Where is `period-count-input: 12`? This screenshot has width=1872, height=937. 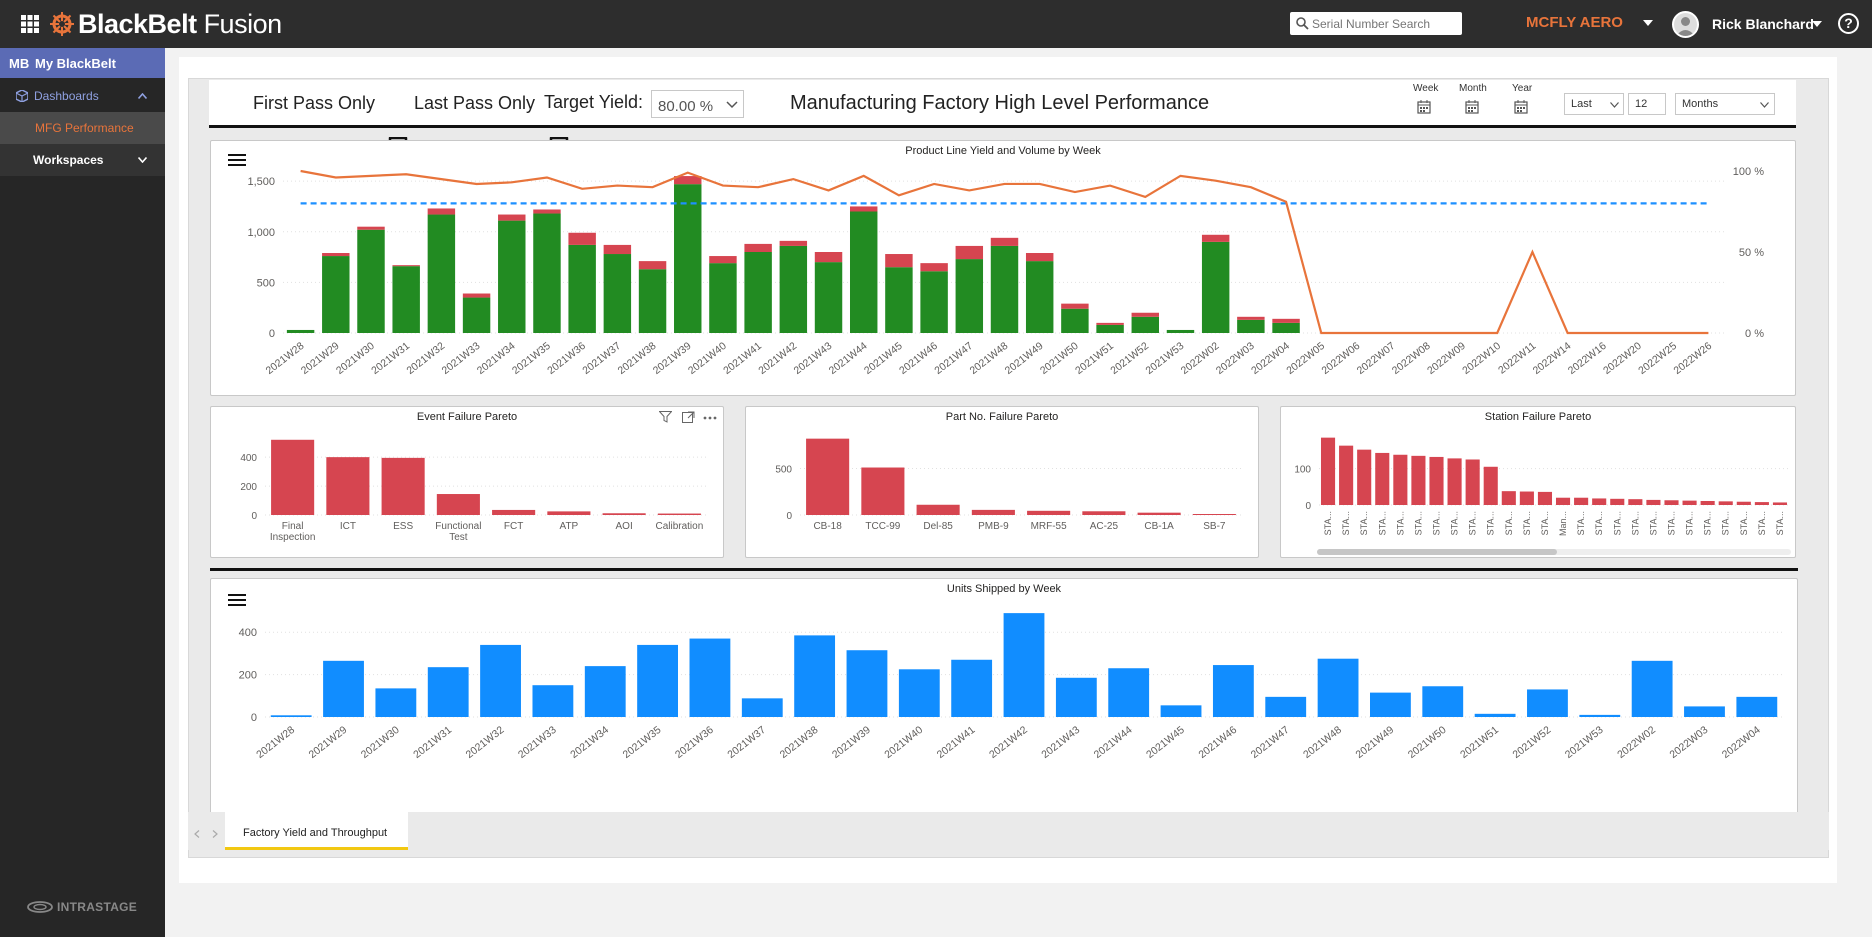
period-count-input: 12 is located at coordinates (1647, 104).